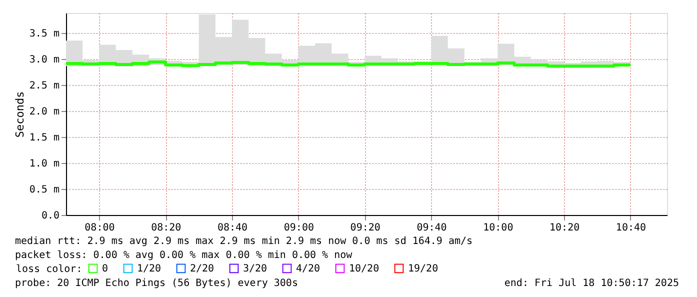  I want to click on text: median rtt: 2.9 ms avg 2.9 ms max 2.9 ms min 2.9 ms now 0.0 ms sd 164.9 am/s, so click(244, 241).